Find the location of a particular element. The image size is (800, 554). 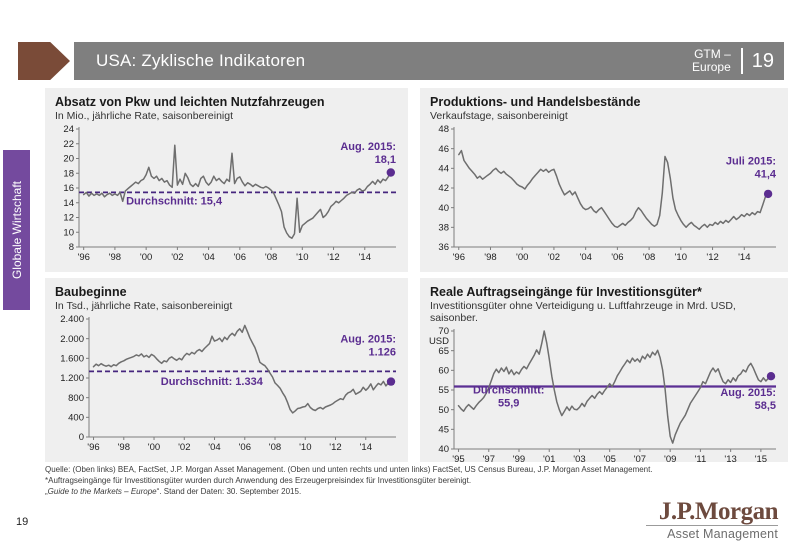

svg-text: 55,9 is located at coordinates (508, 404).